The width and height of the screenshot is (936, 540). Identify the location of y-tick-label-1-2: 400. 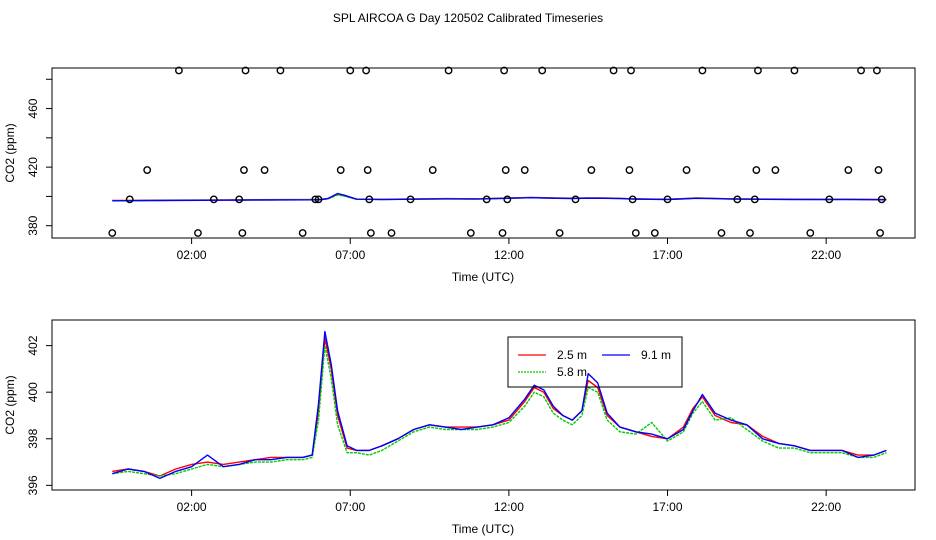
(33, 392).